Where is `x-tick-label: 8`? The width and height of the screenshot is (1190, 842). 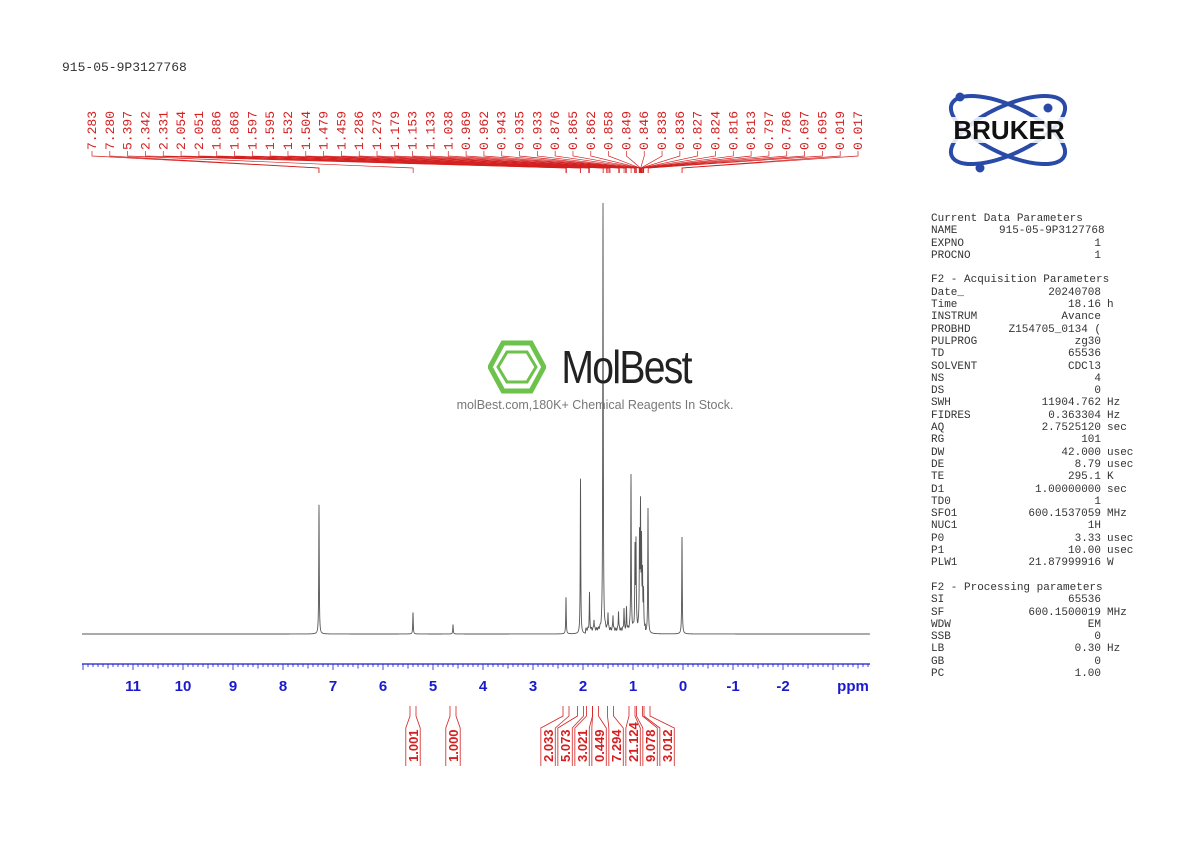
x-tick-label: 8 is located at coordinates (283, 686).